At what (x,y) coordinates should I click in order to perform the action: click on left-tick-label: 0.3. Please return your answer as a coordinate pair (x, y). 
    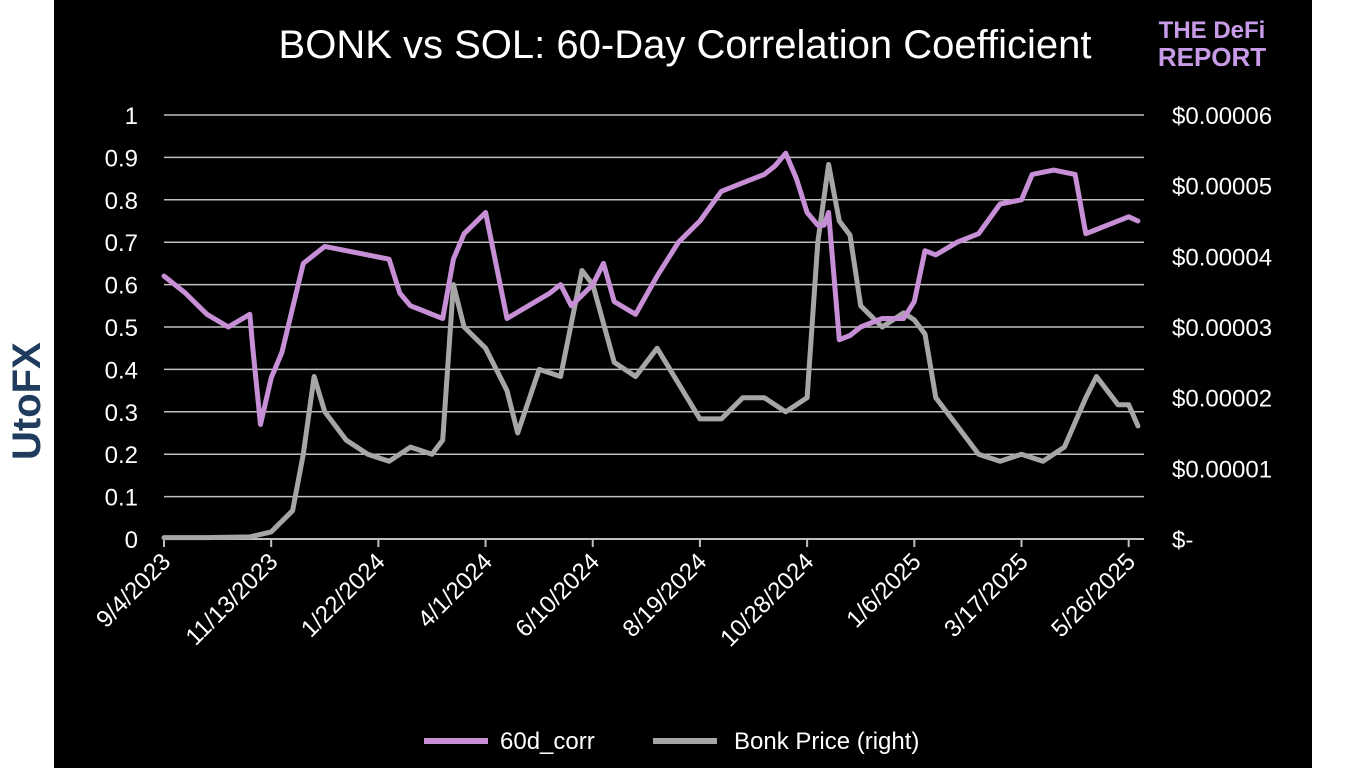
    Looking at the image, I should click on (121, 413).